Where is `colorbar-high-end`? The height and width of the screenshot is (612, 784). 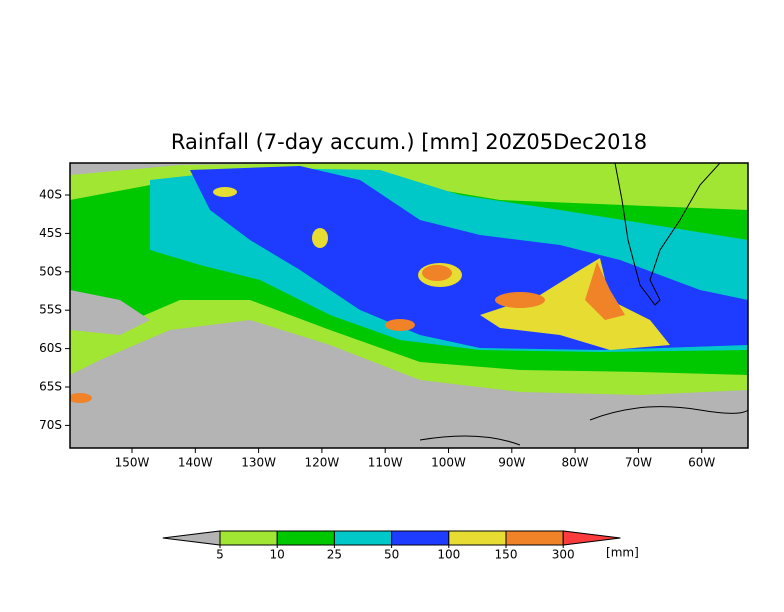
colorbar-high-end is located at coordinates (591, 538).